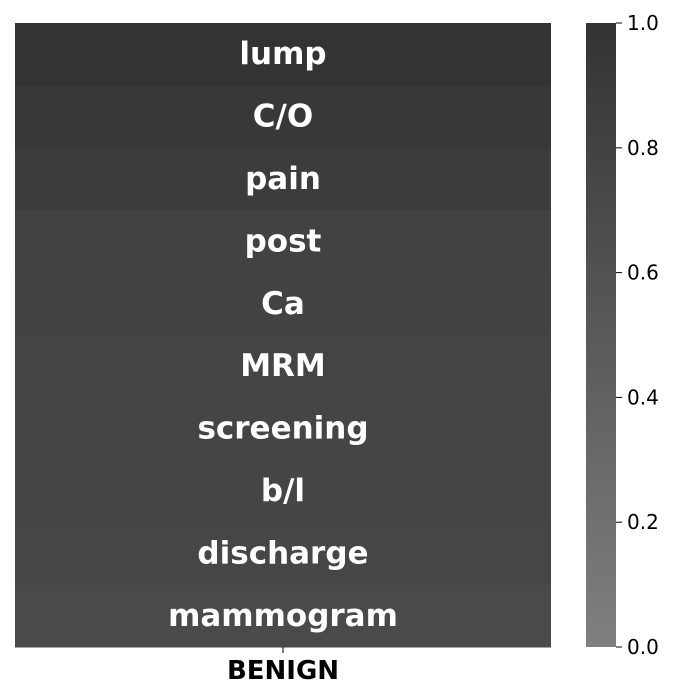 This screenshot has height=700, width=700. What do you see at coordinates (643, 23) in the screenshot?
I see `colorbar-tick-label: 1.0` at bounding box center [643, 23].